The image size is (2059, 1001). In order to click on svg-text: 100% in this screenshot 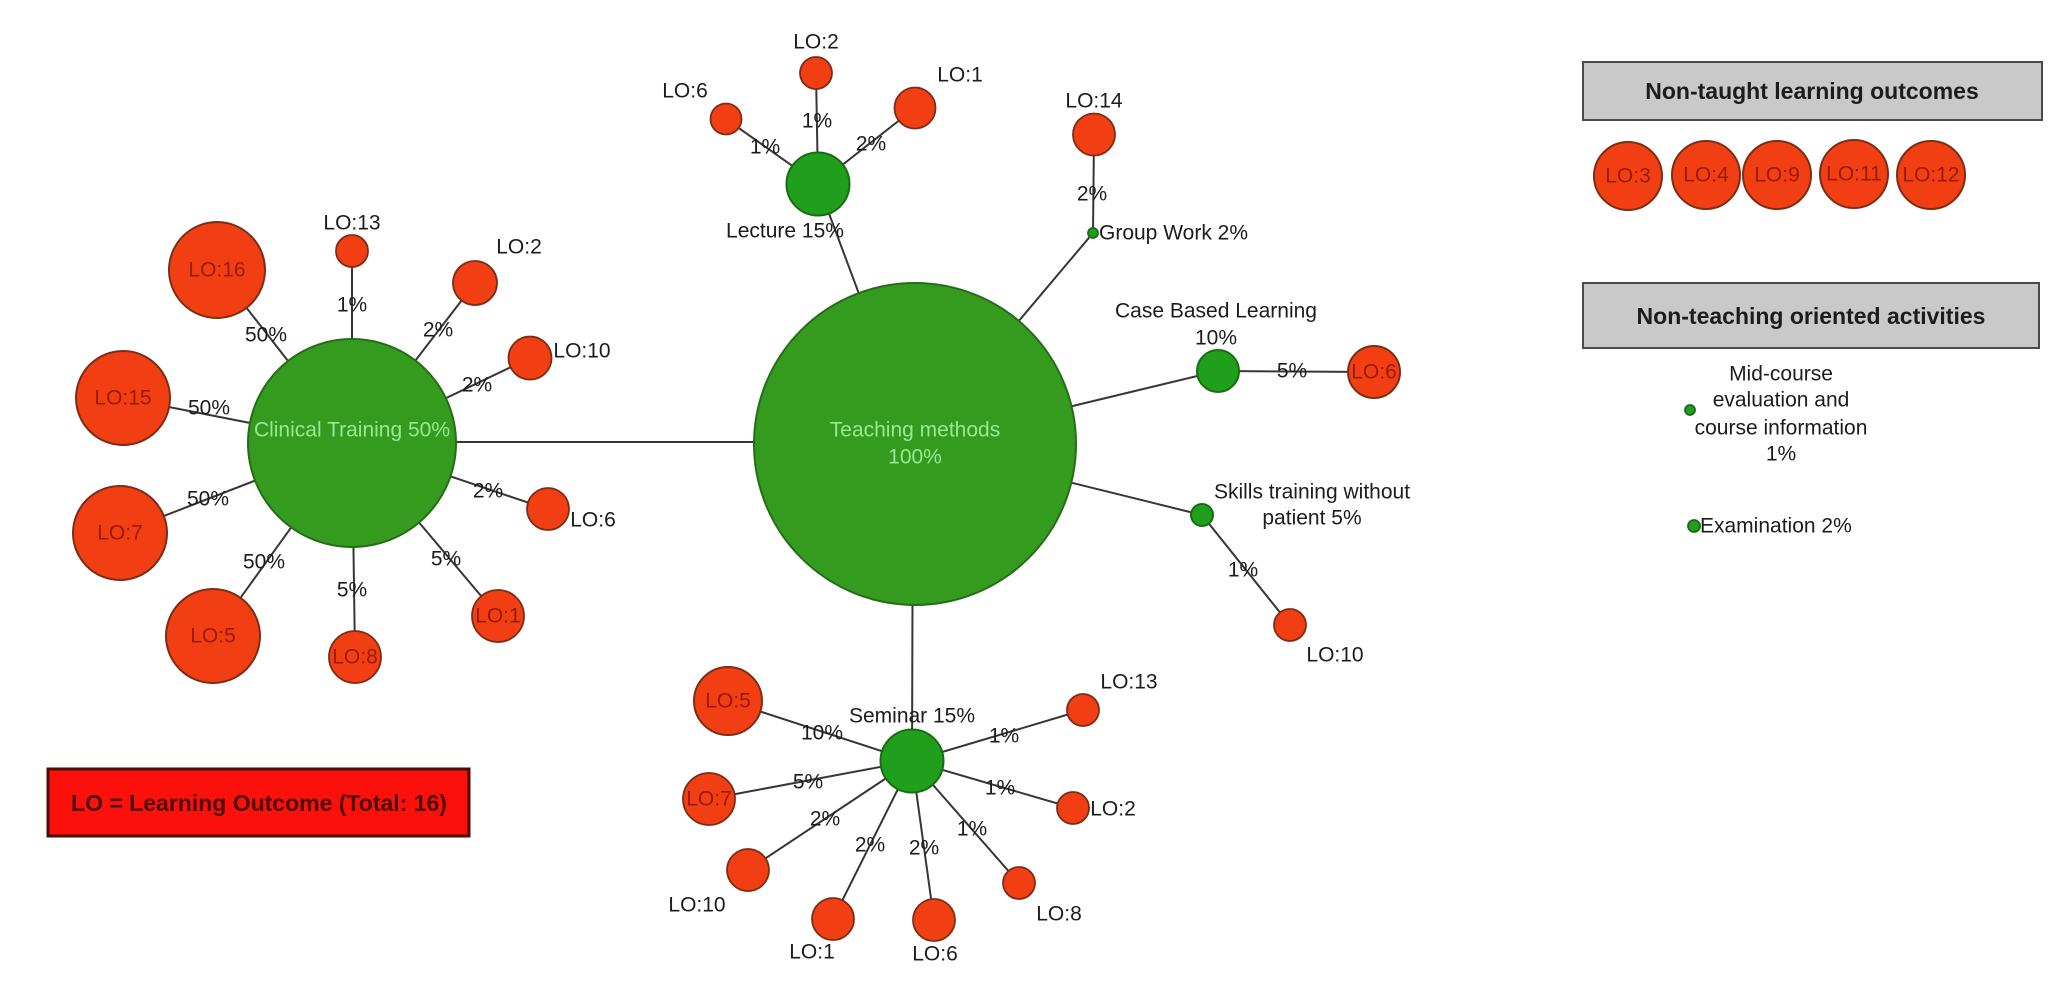, I will do `click(915, 457)`.